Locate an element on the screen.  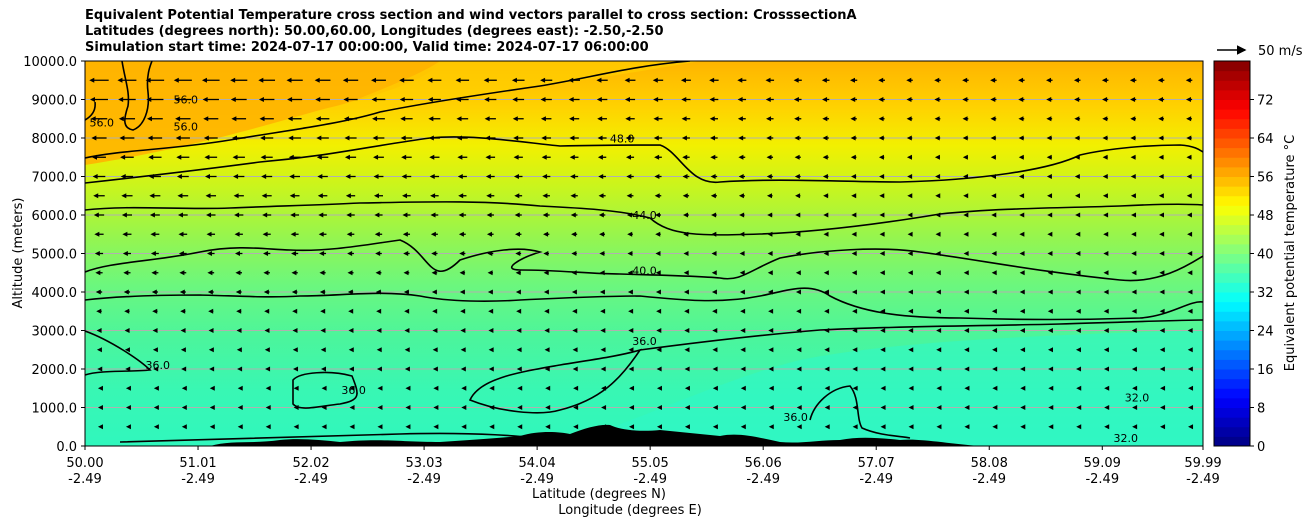
x-tick-label-lat: 59.09 is located at coordinates (1102, 463).